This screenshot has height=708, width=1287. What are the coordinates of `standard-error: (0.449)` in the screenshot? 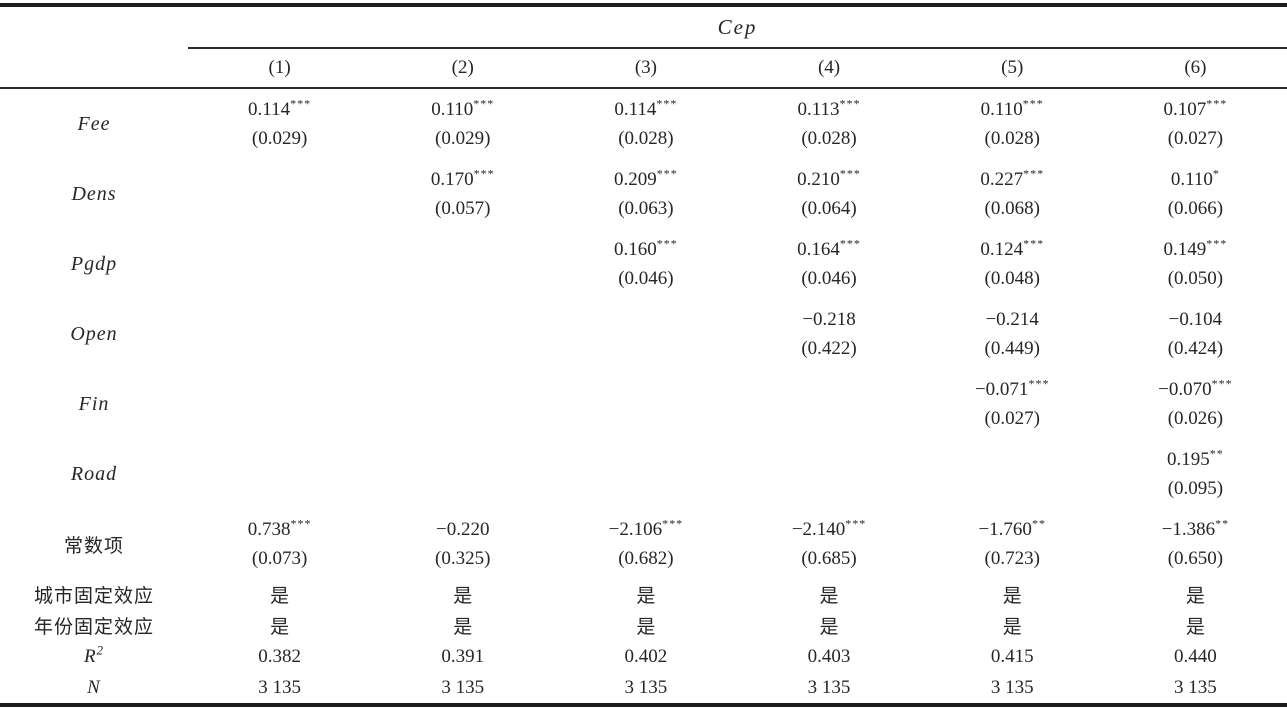 It's located at (1012, 348).